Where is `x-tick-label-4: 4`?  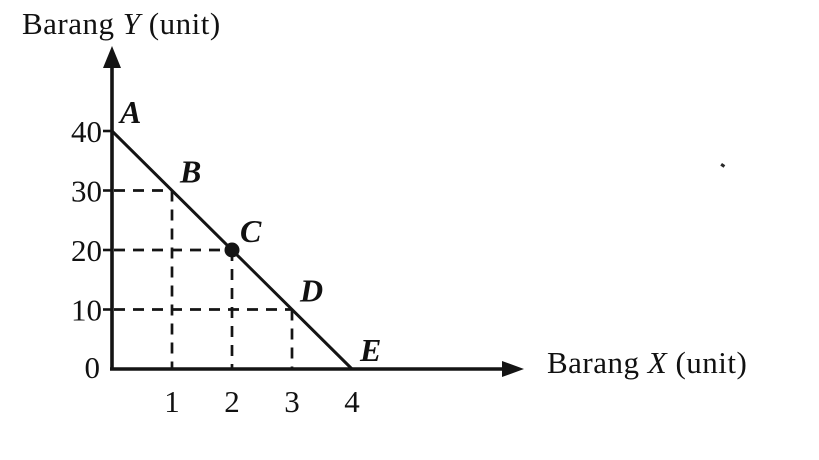 x-tick-label-4: 4 is located at coordinates (352, 401).